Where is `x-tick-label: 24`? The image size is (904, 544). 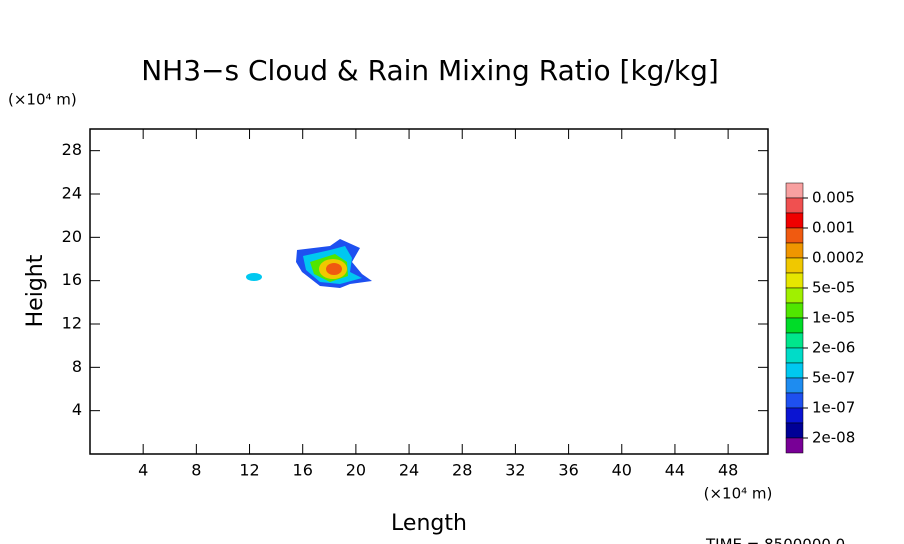
x-tick-label: 24 is located at coordinates (409, 470).